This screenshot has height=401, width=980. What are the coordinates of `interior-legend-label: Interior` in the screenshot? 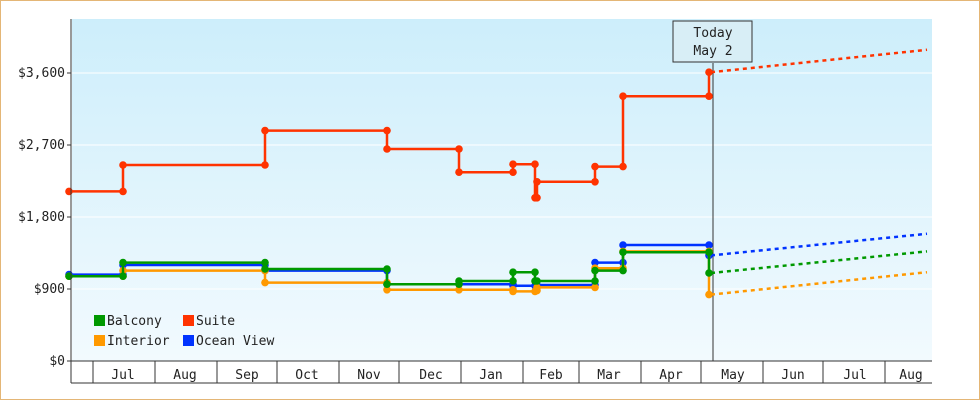 It's located at (138, 341).